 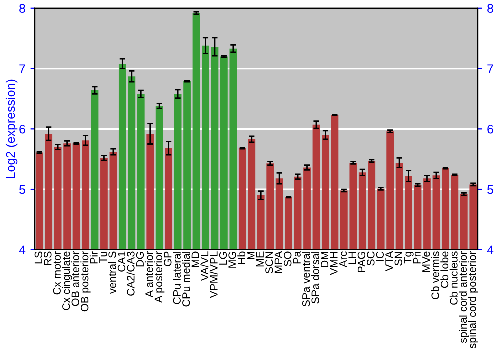 I want to click on x-tick-label: SO, so click(x=288, y=259).